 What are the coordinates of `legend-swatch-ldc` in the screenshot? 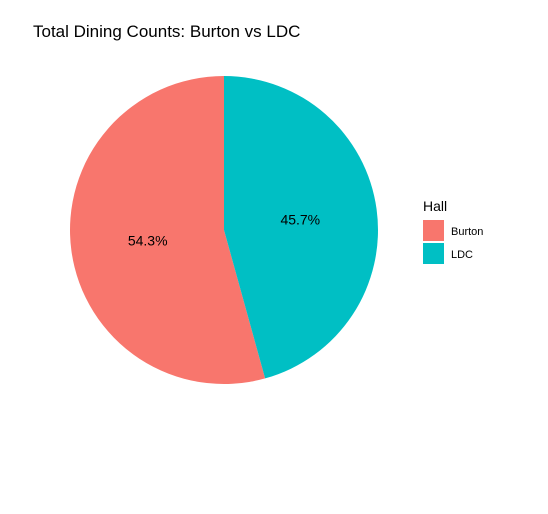 It's located at (433, 253).